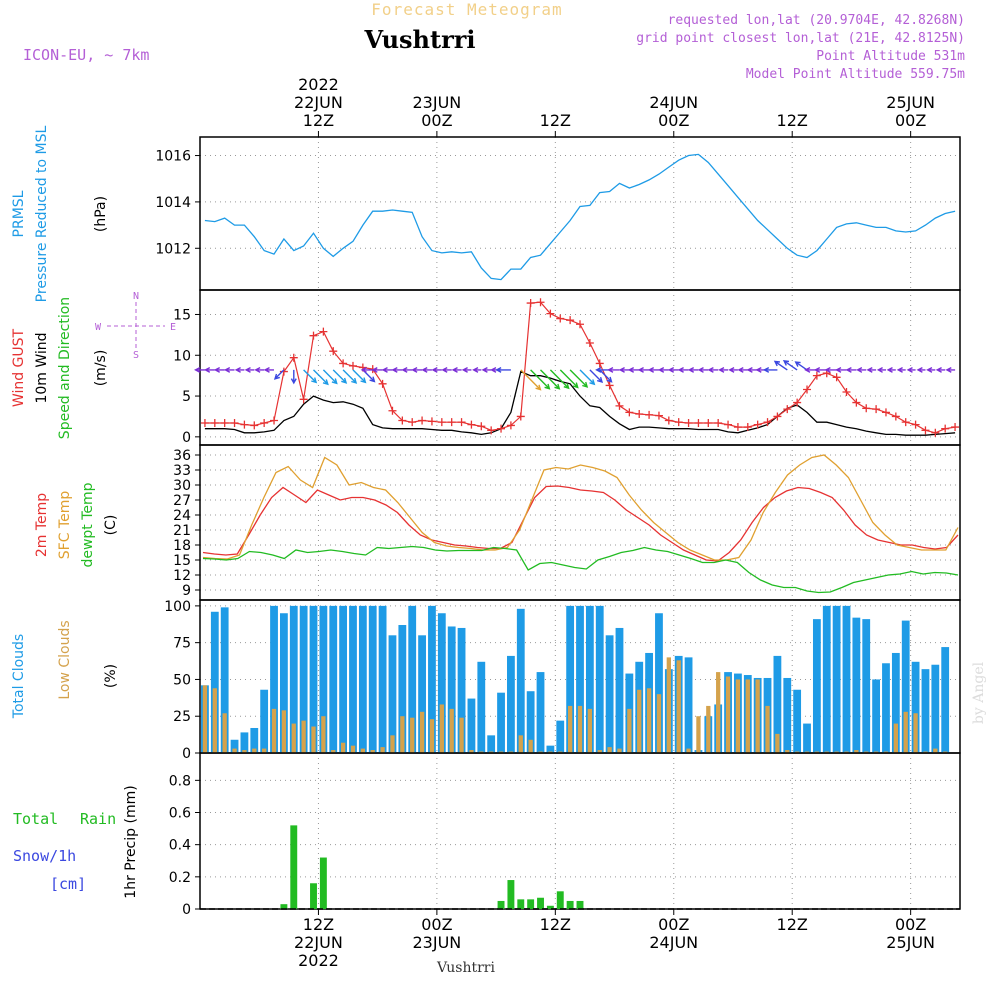 The width and height of the screenshot is (1000, 1000). Describe the element at coordinates (673, 942) in the screenshot. I see `bottom-tick-label: 24JUN` at that location.